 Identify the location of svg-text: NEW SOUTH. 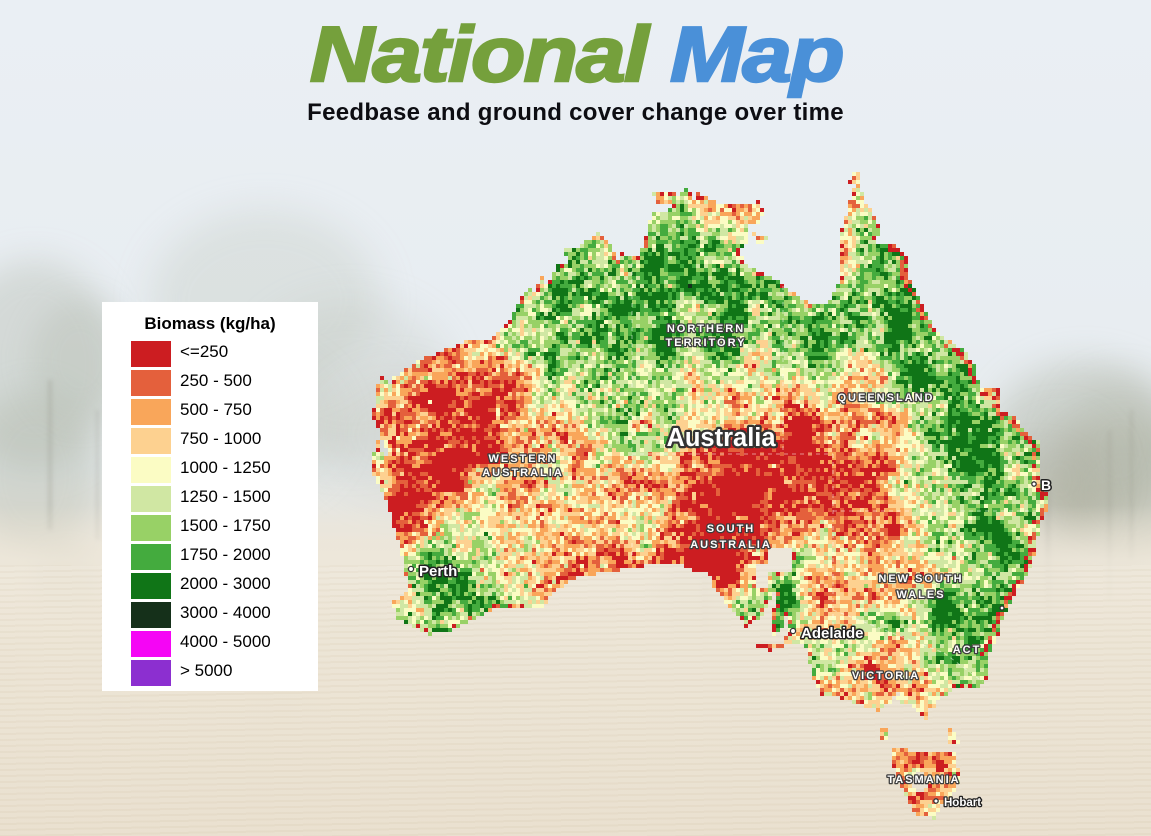
(920, 579).